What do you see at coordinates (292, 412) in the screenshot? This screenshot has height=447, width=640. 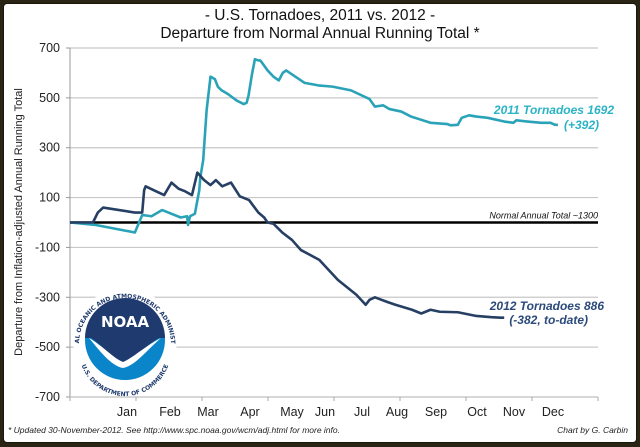 I see `x-tick-label: May` at bounding box center [292, 412].